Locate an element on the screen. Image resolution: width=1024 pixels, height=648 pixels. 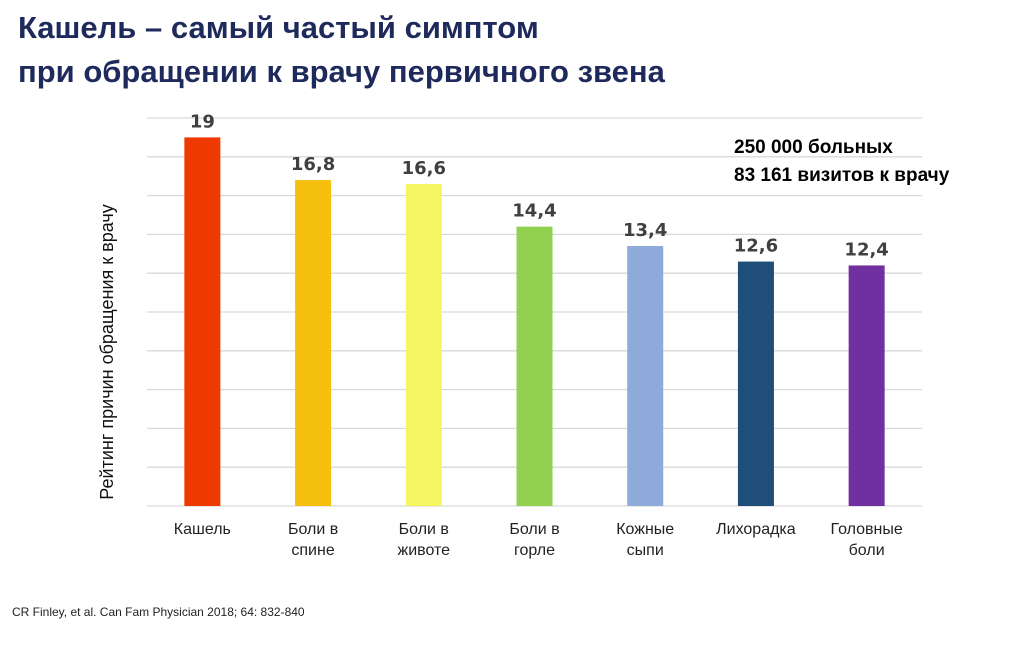
note-visits: 83 161 визитов к врачу is located at coordinates (842, 175).